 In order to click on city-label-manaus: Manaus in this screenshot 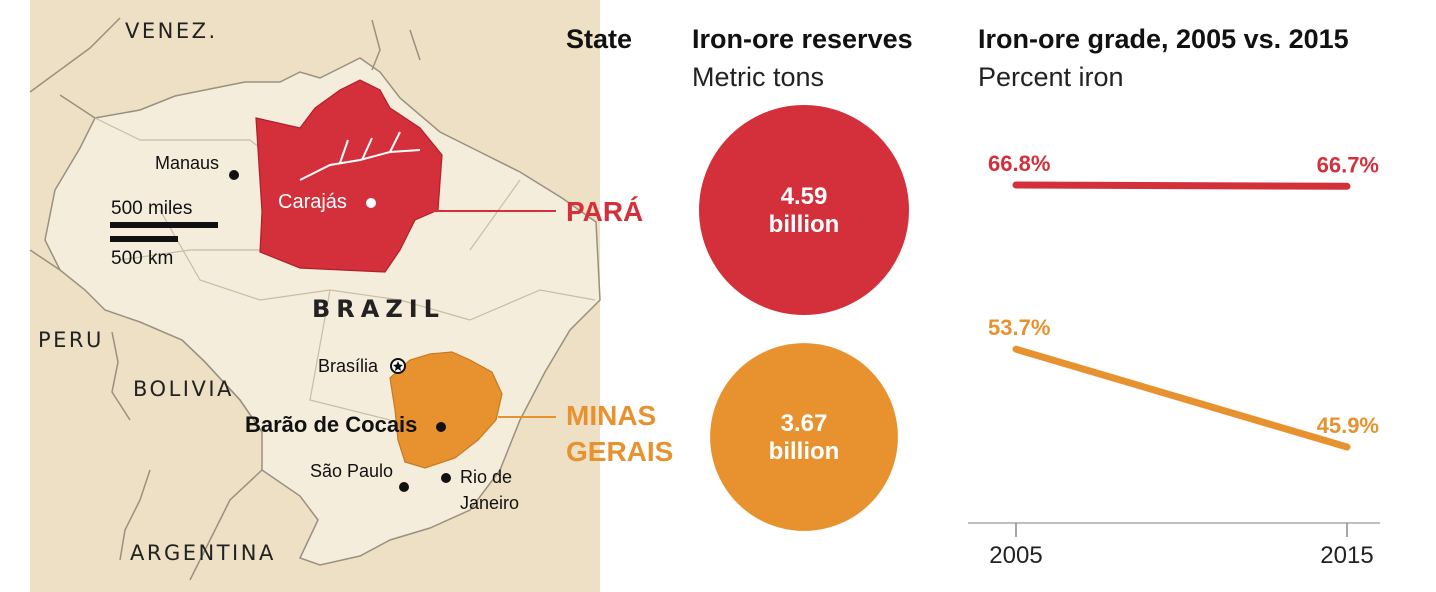, I will do `click(187, 163)`.